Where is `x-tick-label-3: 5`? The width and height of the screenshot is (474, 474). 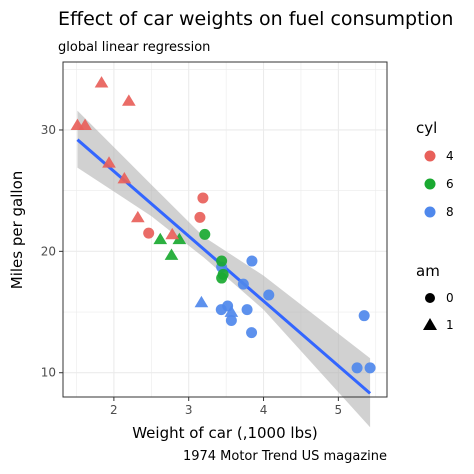 x-tick-label-3: 5 is located at coordinates (339, 410).